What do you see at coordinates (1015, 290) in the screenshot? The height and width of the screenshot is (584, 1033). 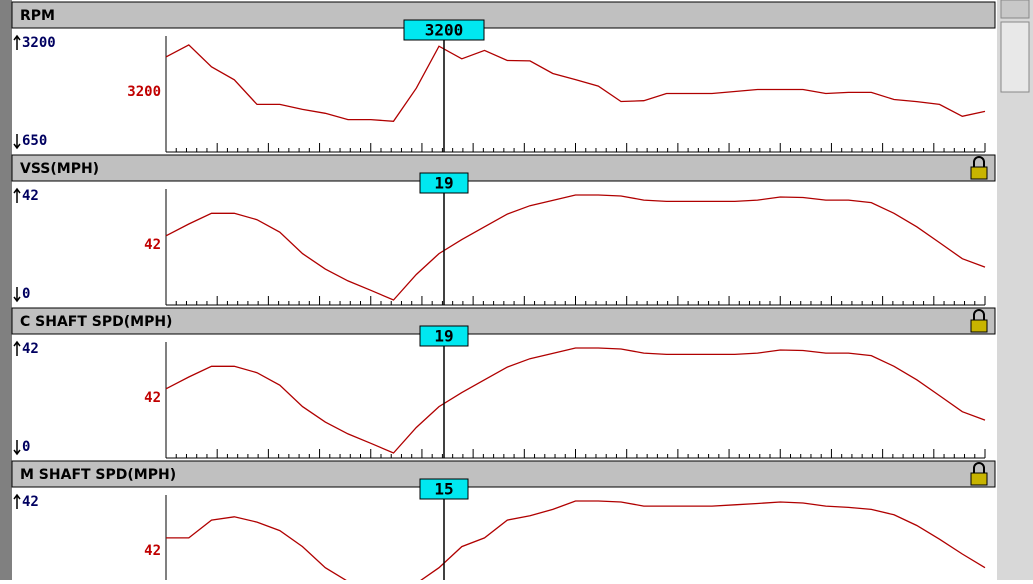 I see `scrollbar` at bounding box center [1015, 290].